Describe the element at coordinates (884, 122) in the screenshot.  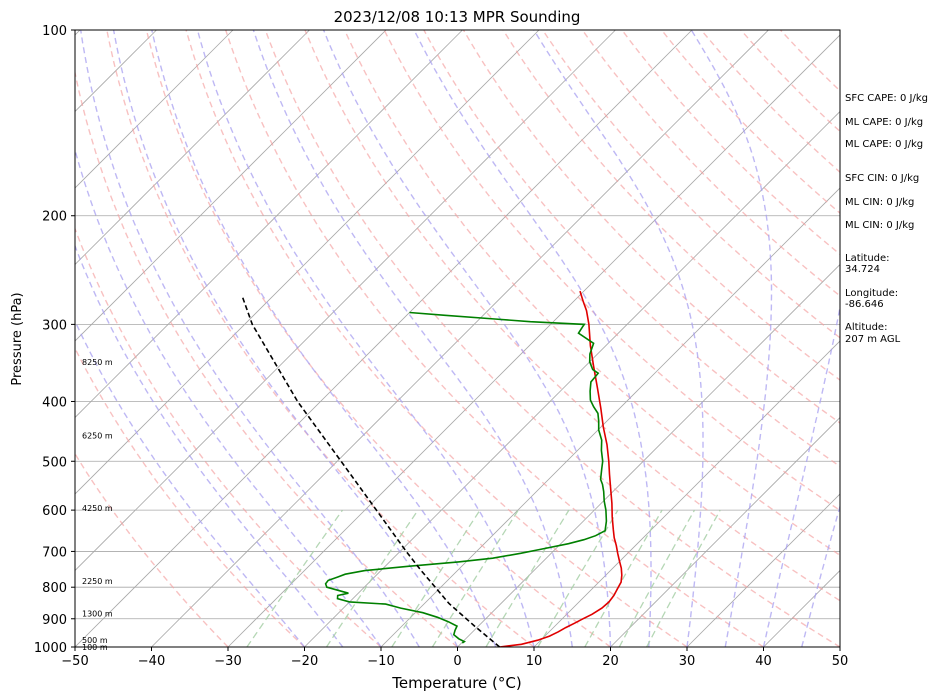
I see `ml-cape-text: ML CAPE: 0 J/kg` at that location.